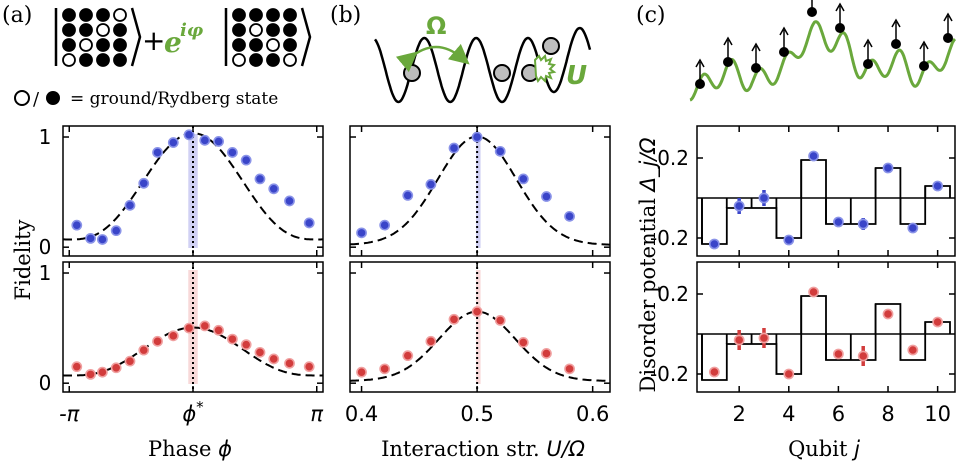 This screenshot has width=963, height=467. Describe the element at coordinates (316, 414) in the screenshot. I see `x-tick-label: π` at that location.